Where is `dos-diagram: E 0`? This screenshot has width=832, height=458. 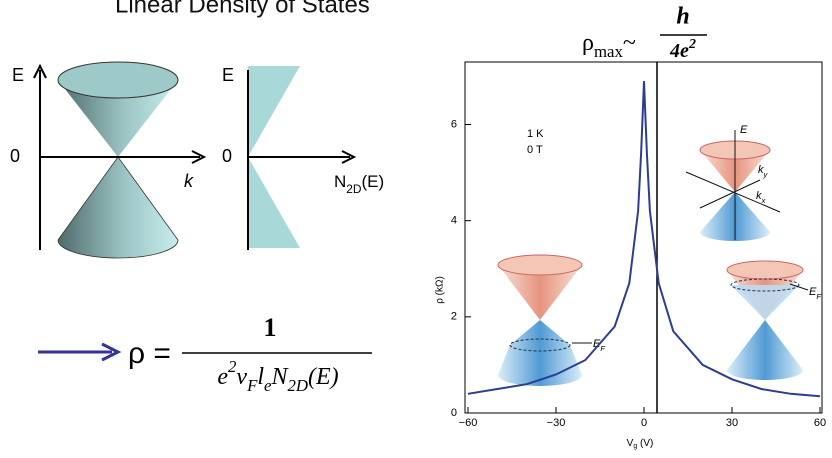
dos-diagram: E 0 is located at coordinates (289, 157).